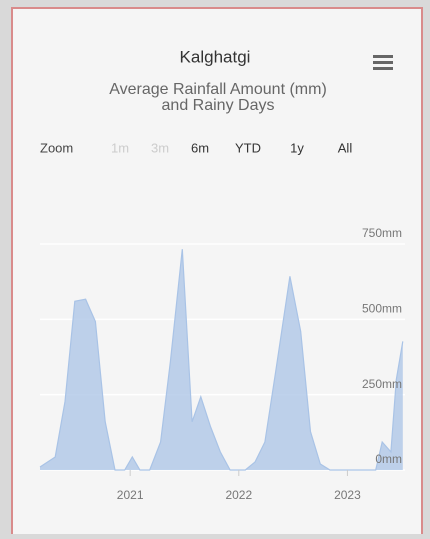 The height and width of the screenshot is (539, 430). What do you see at coordinates (238, 495) in the screenshot?
I see `x-tick-label: 2022` at bounding box center [238, 495].